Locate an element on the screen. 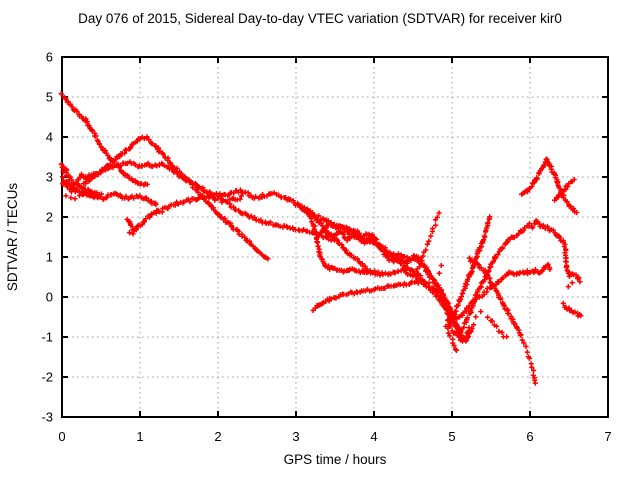 The width and height of the screenshot is (640, 480). x-tick-label: 4 is located at coordinates (373, 436).